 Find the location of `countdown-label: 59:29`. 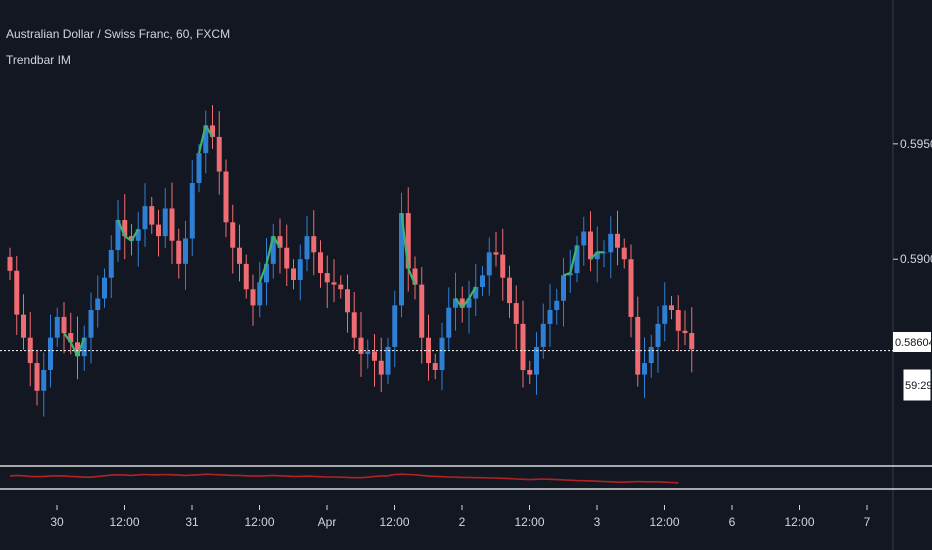

countdown-label: 59:29 is located at coordinates (917, 385).